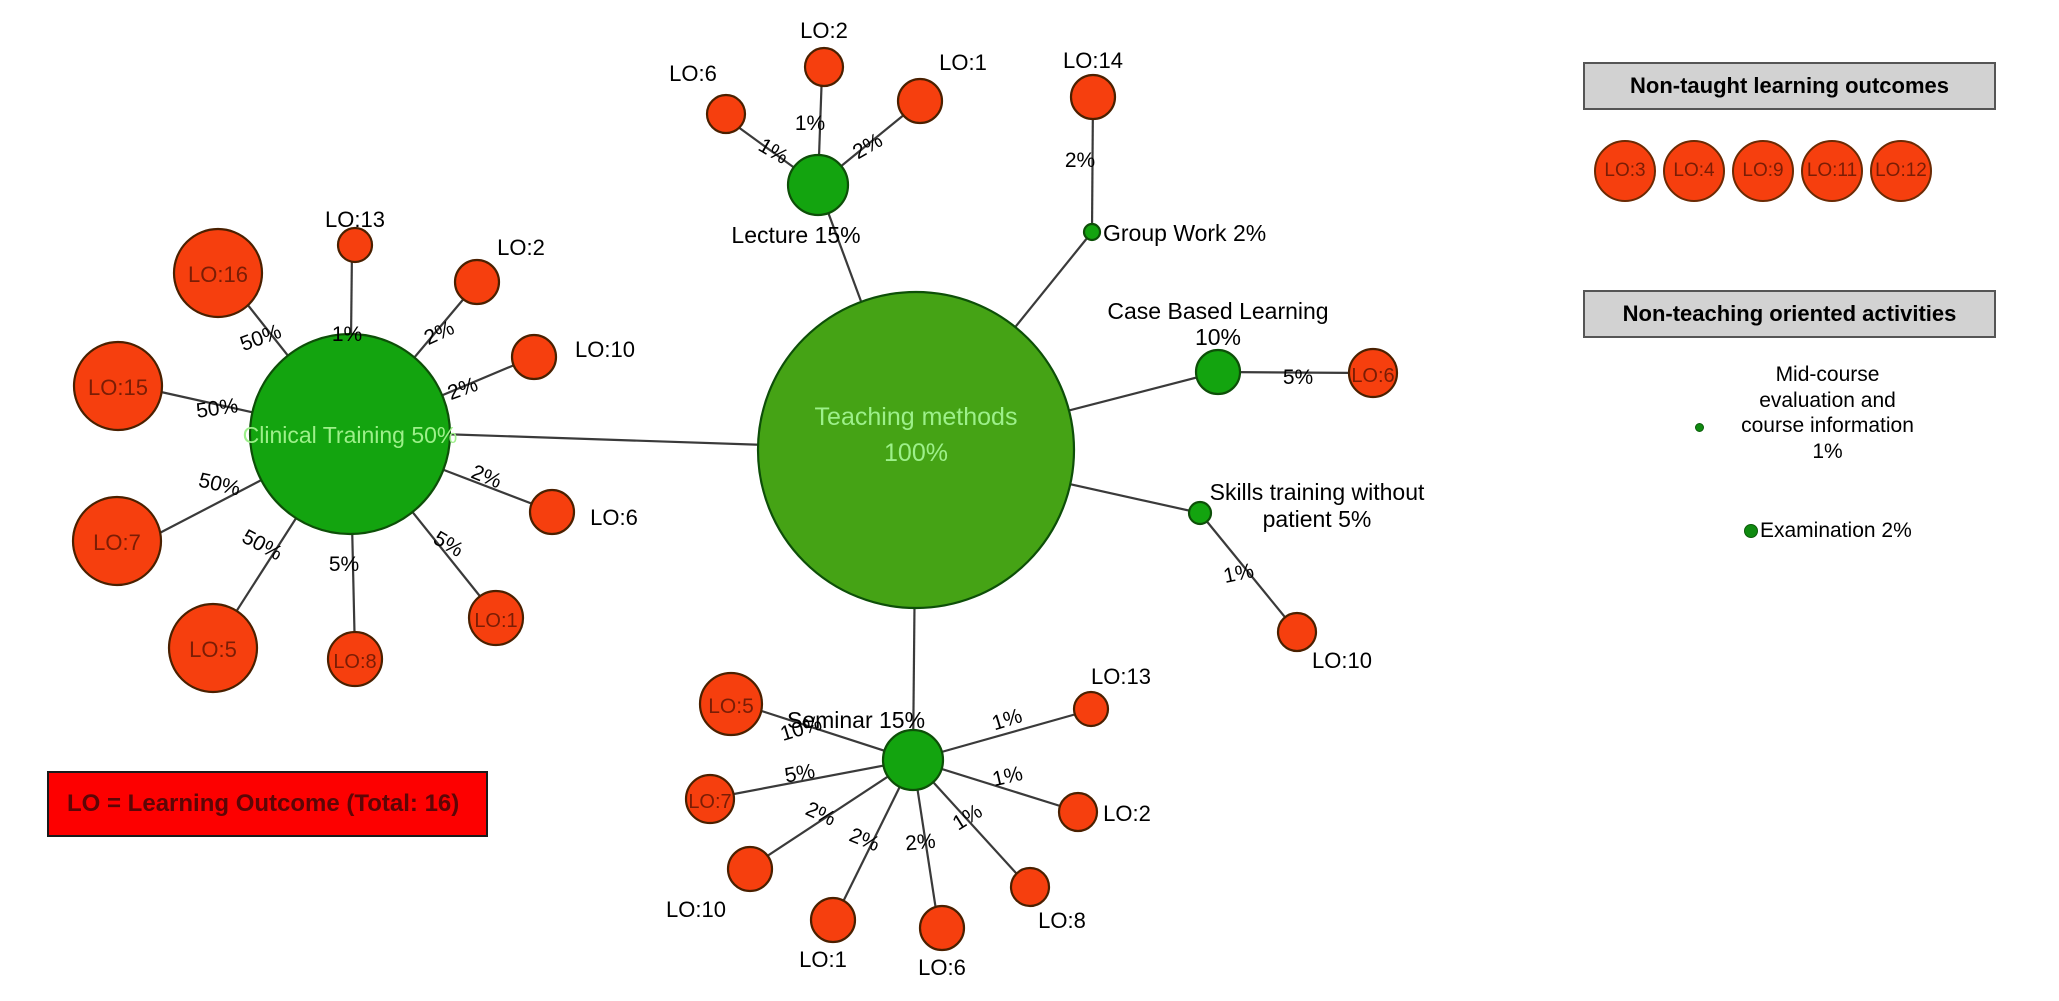  I want to click on edge-weight-sem-lo1: 2%, so click(864, 840).